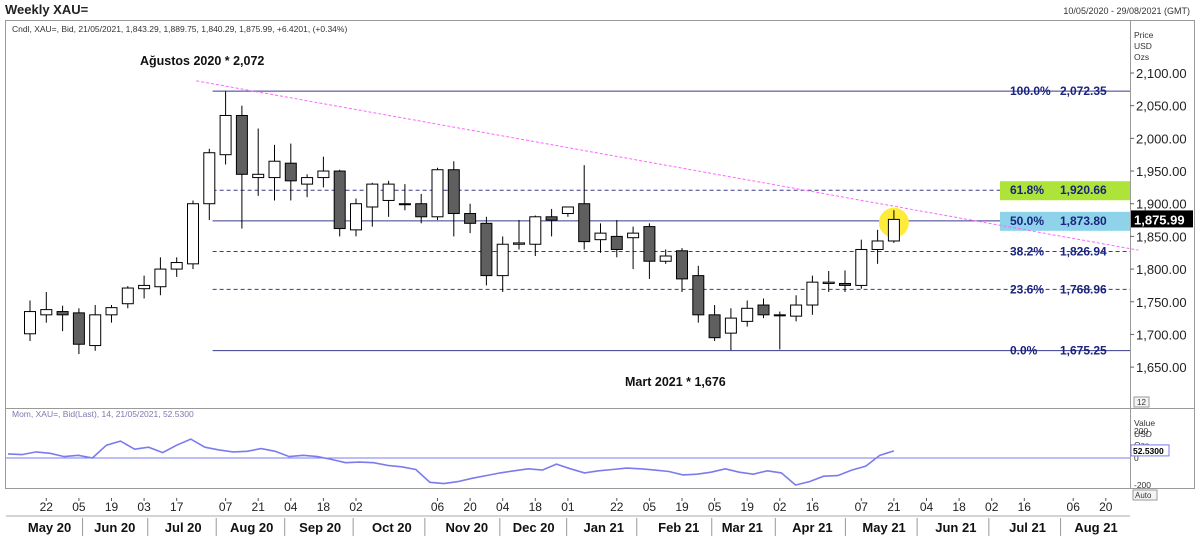 This screenshot has height=552, width=1200. Describe the element at coordinates (1083, 91) in the screenshot. I see `fib-value-label: 2,072.35` at that location.